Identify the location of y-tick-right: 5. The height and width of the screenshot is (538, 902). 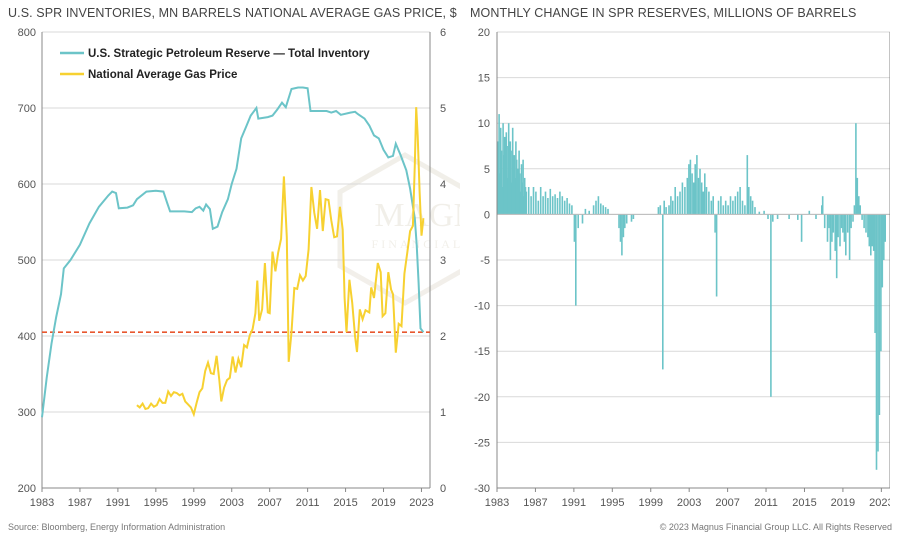
(443, 109).